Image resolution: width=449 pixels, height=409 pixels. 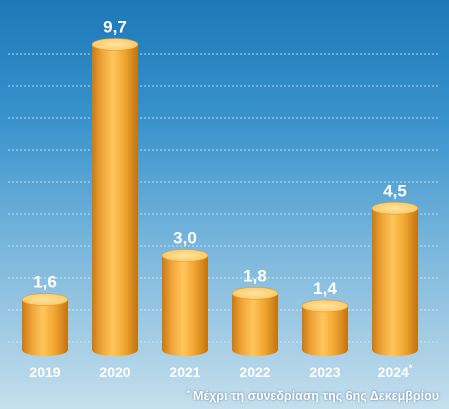 I want to click on data-label: 1,6, so click(x=45, y=282).